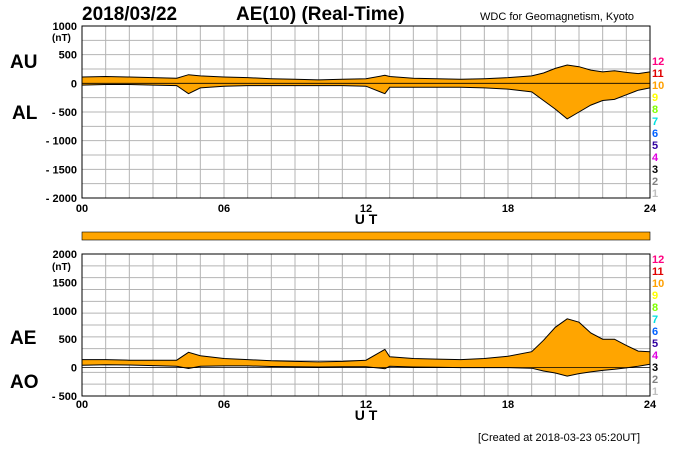 The width and height of the screenshot is (700, 450). What do you see at coordinates (320, 14) in the screenshot?
I see `chart-title: AE(10) (Real-Time)` at bounding box center [320, 14].